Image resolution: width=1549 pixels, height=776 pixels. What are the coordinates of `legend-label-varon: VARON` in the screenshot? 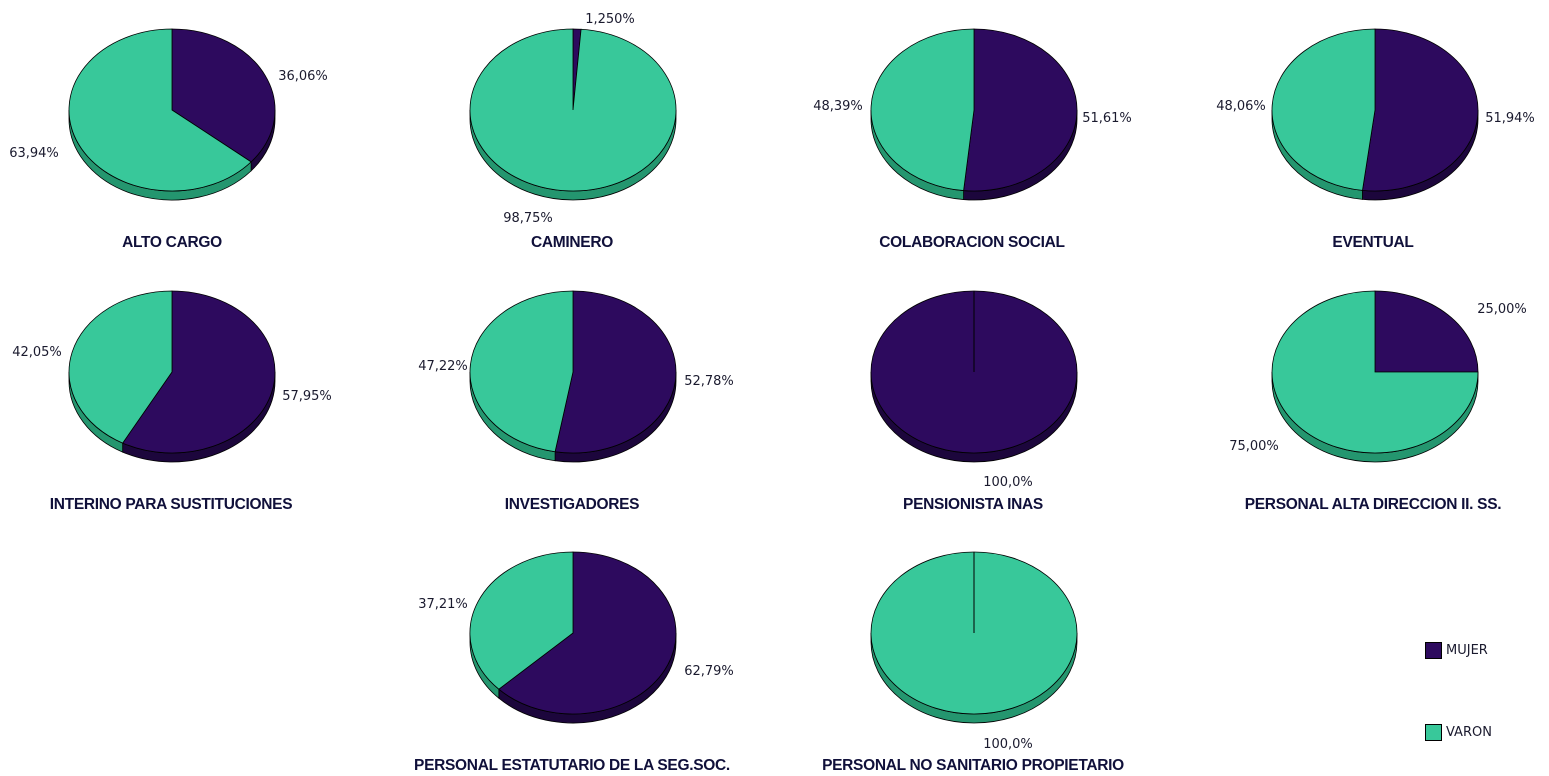 It's located at (1469, 732).